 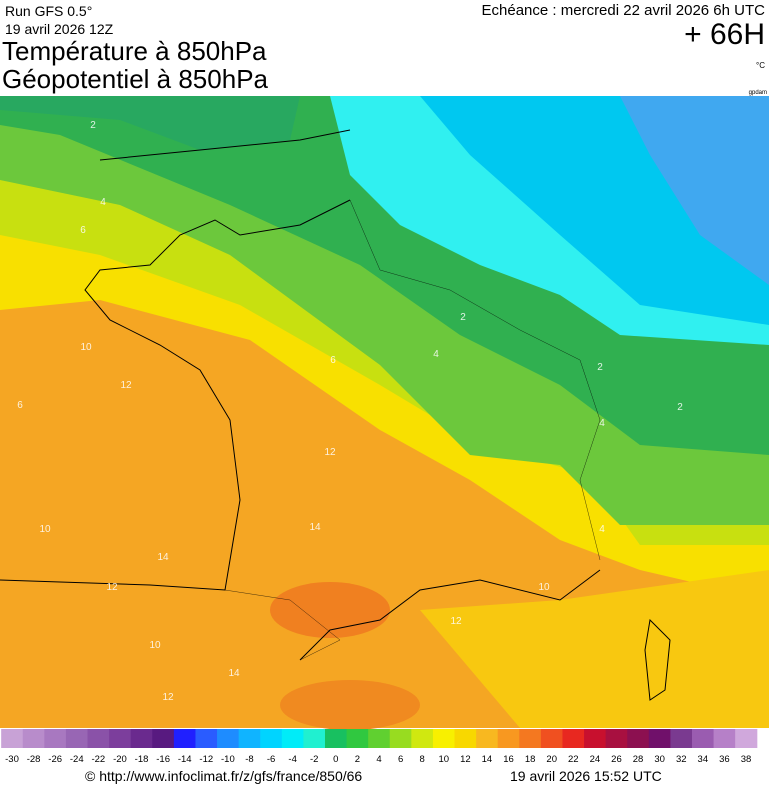 I want to click on colorbar-label: 24, so click(x=595, y=759).